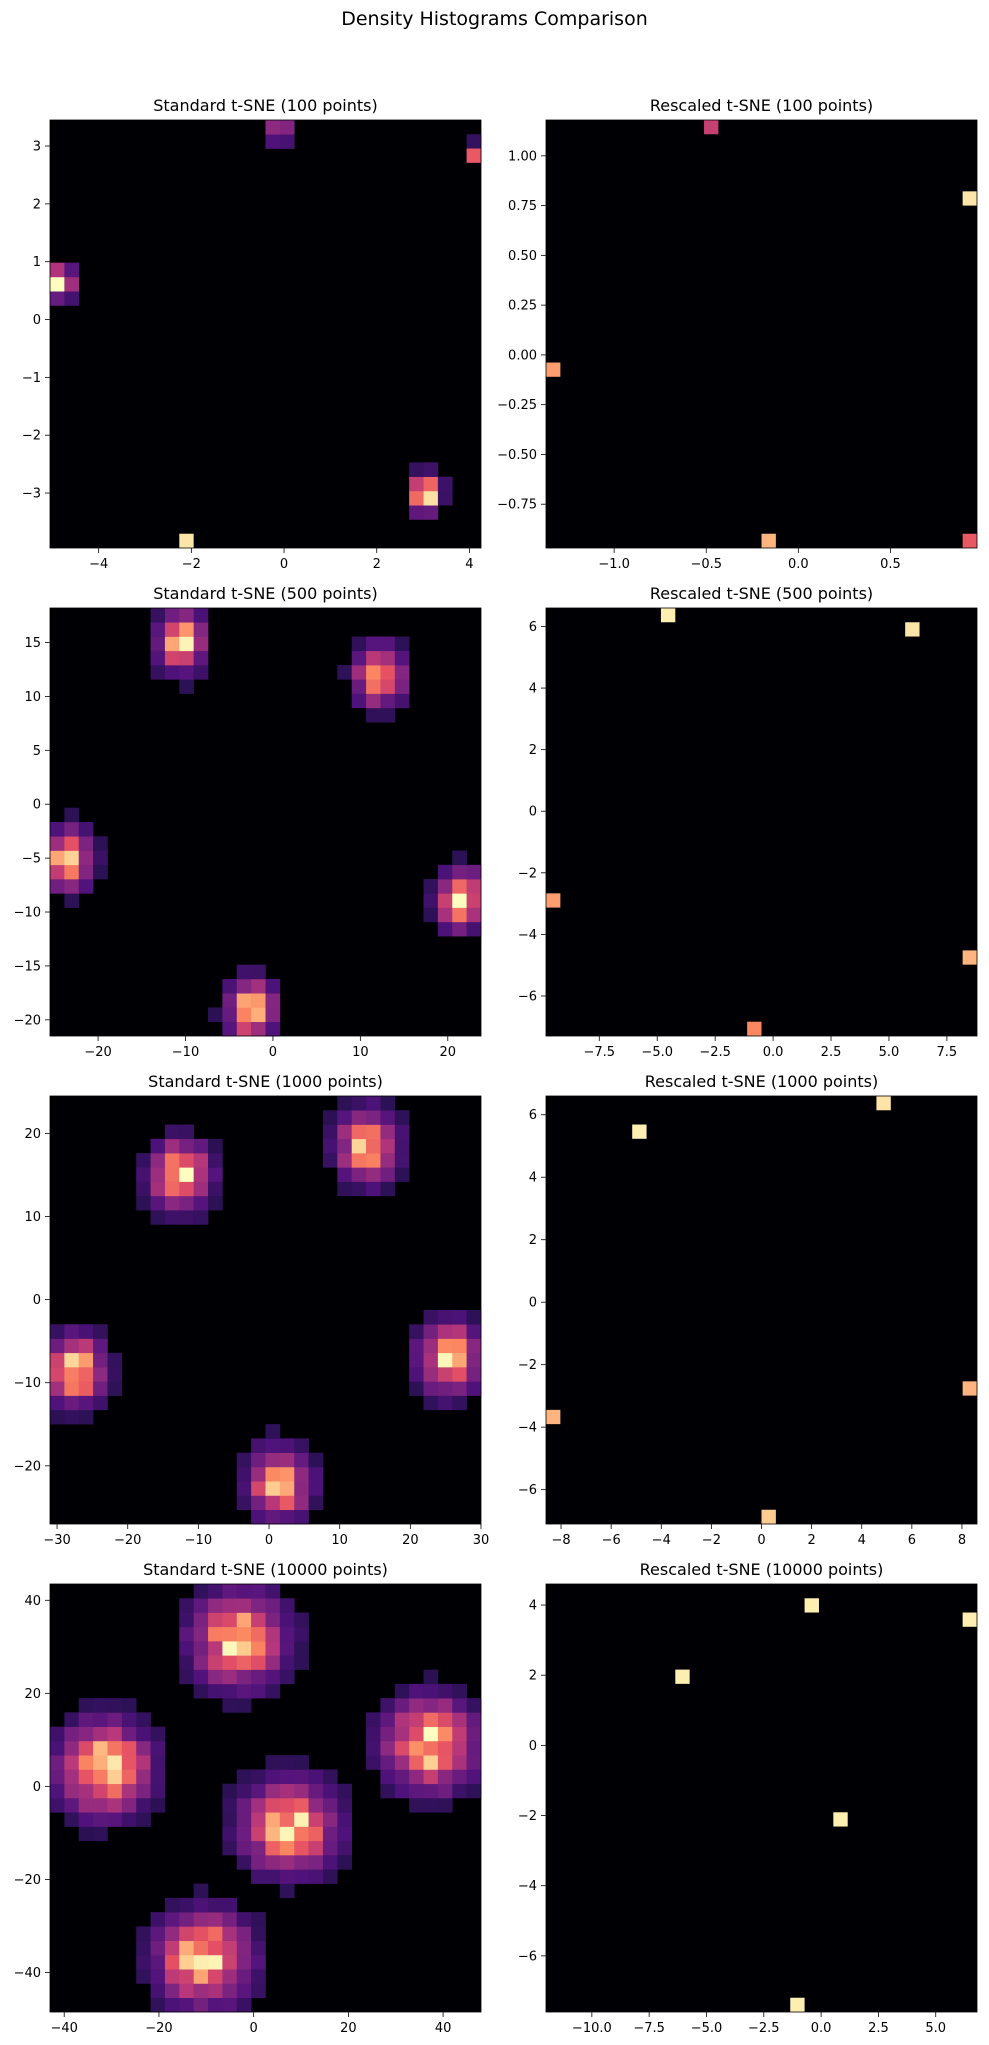 The image size is (989, 2045). What do you see at coordinates (158, 2028) in the screenshot?
I see `x-tick-label: −20` at bounding box center [158, 2028].